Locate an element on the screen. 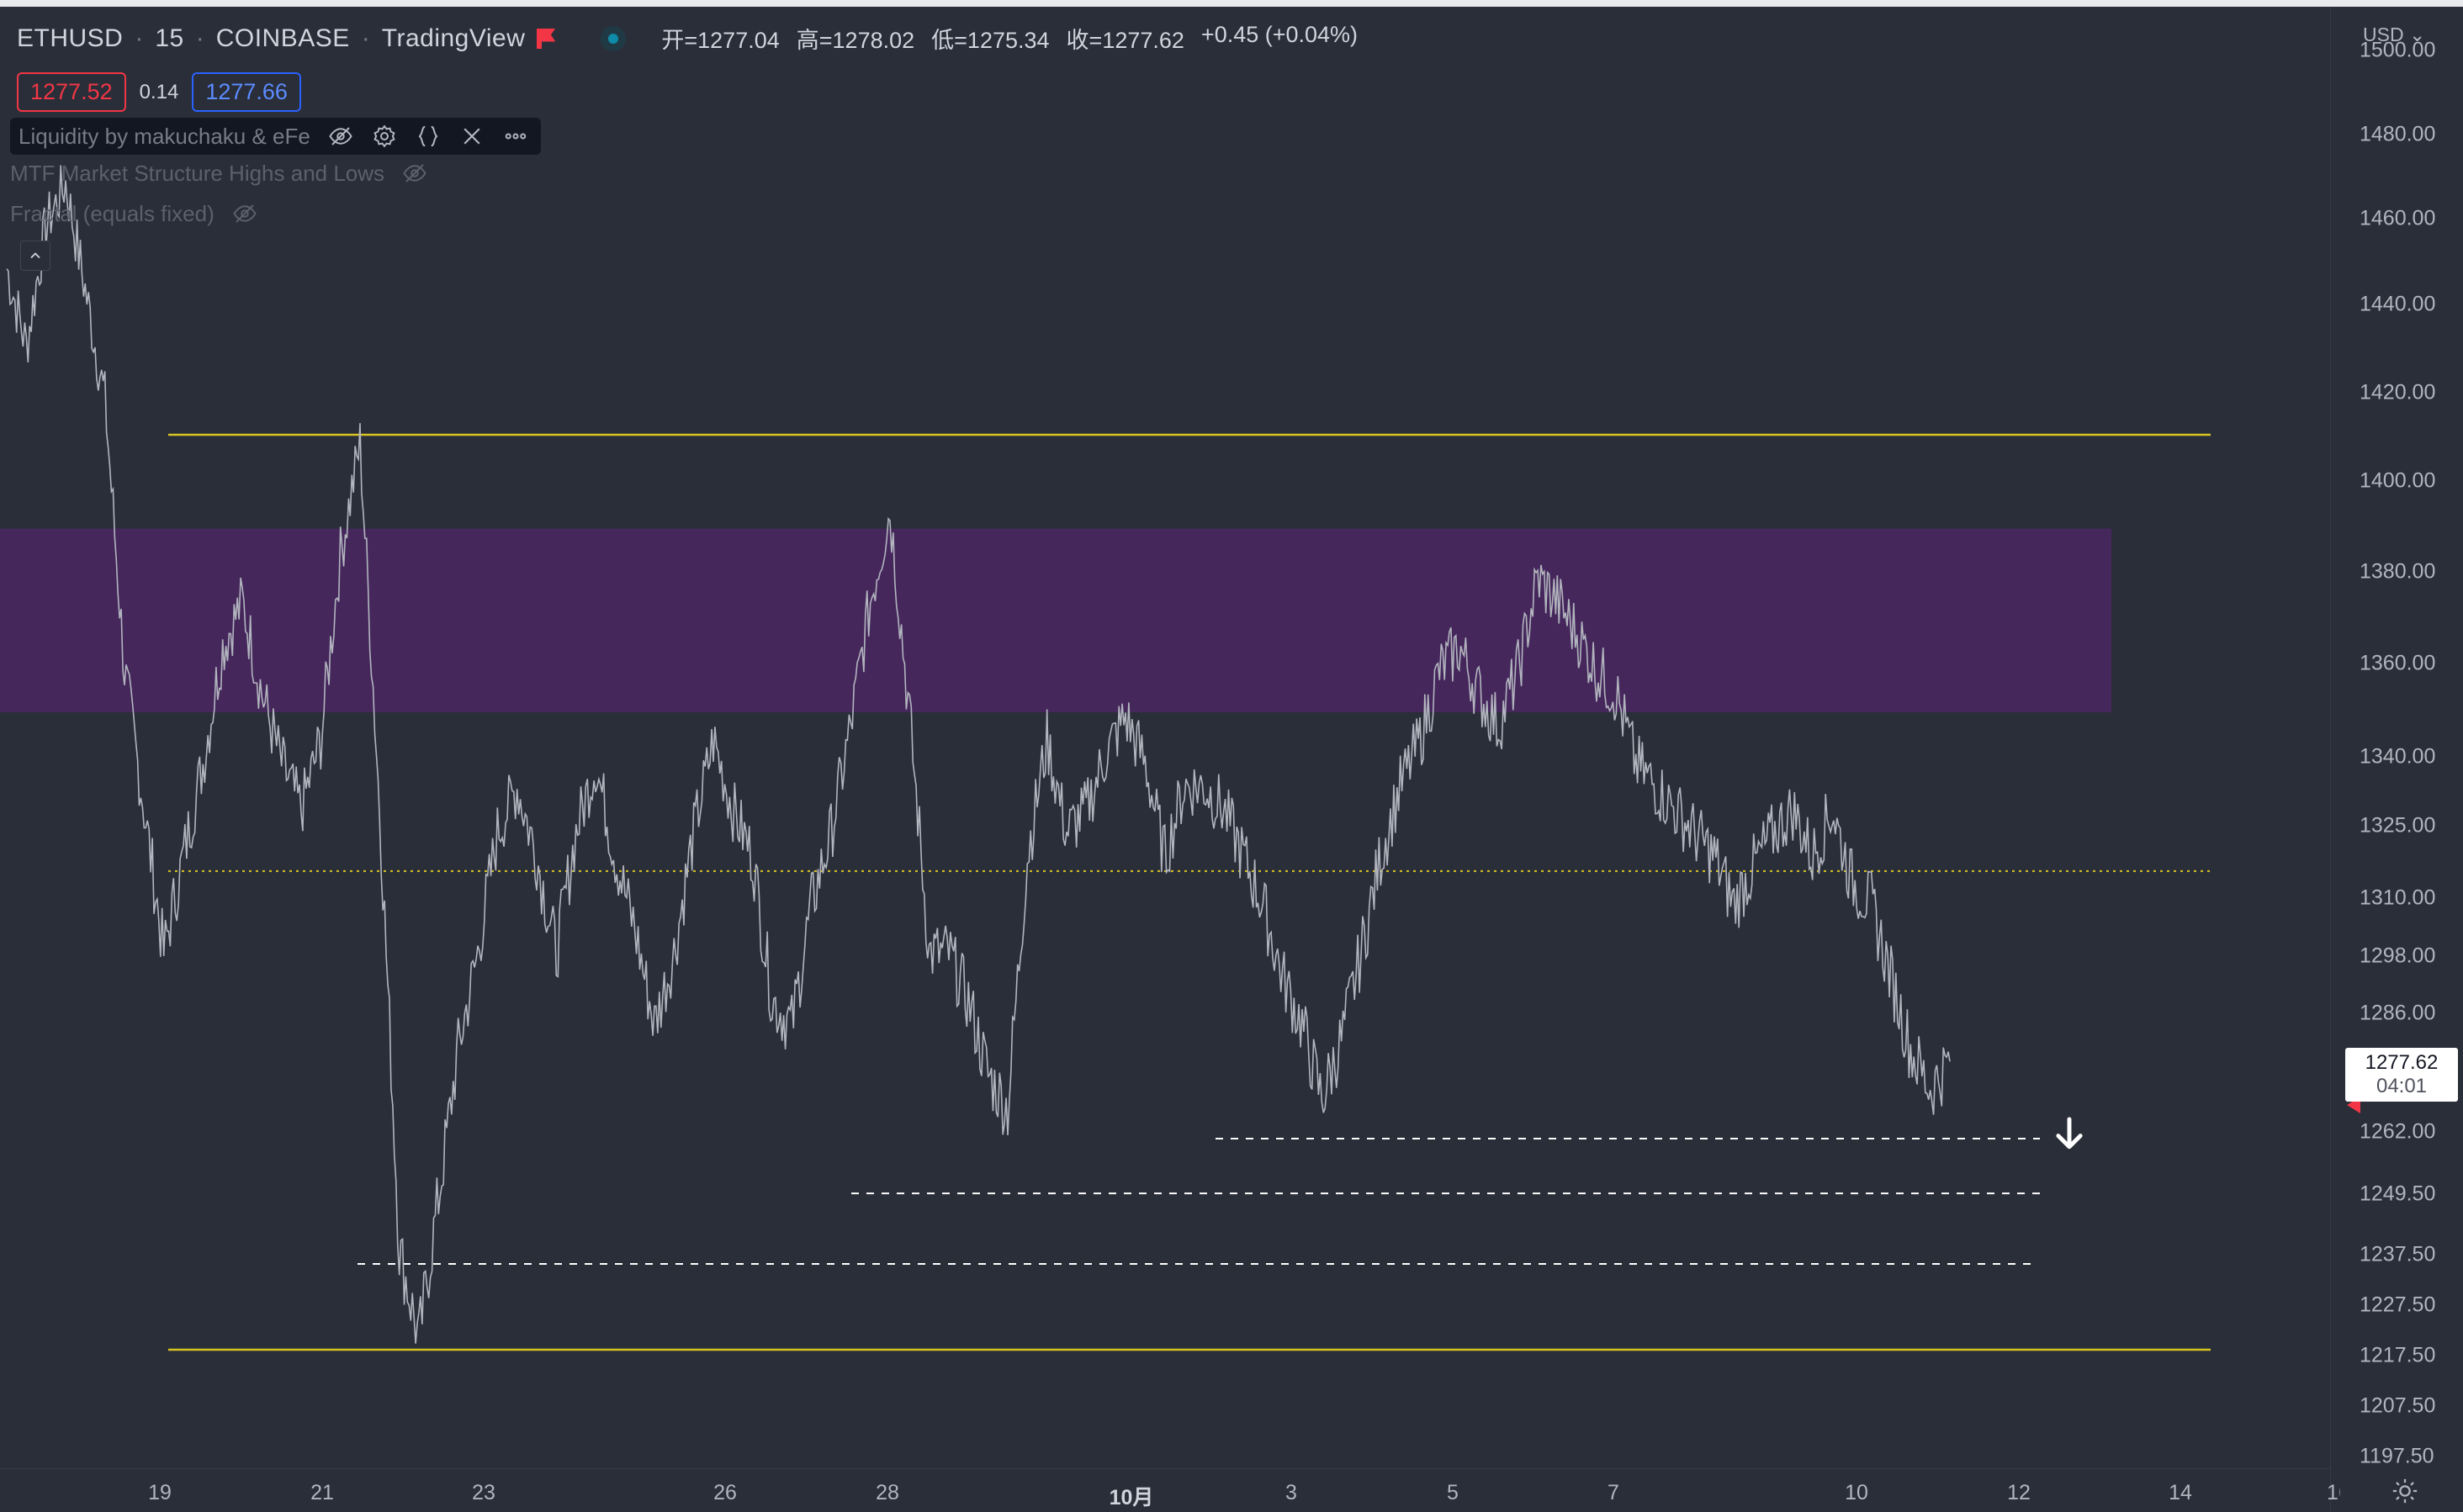 Image resolution: width=2463 pixels, height=1512 pixels. low-value: 1275.34 is located at coordinates (1008, 40).